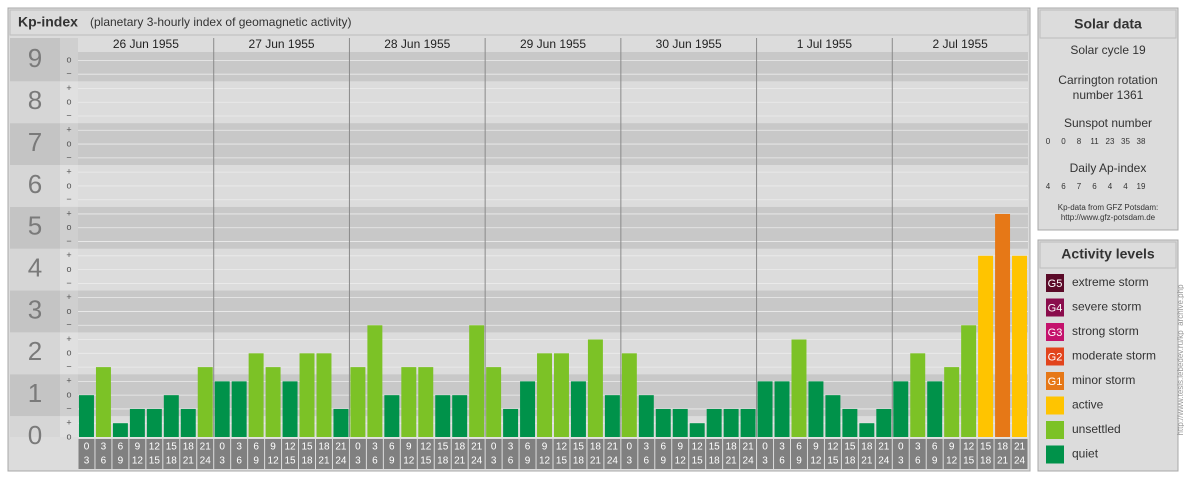  Describe the element at coordinates (1106, 307) in the screenshot. I see `legend-label: severe storm` at that location.